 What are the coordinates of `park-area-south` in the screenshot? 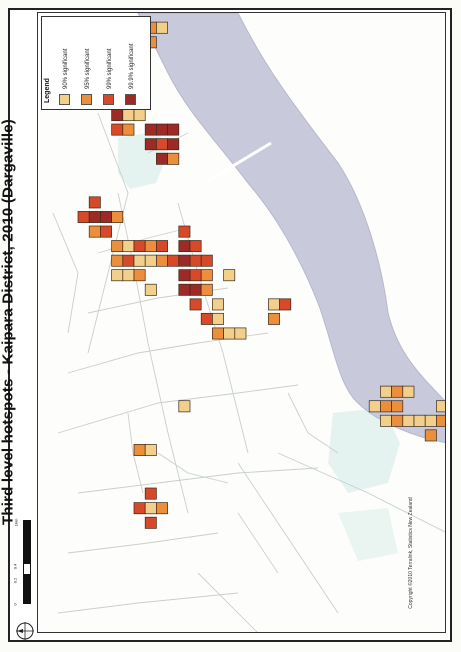 It's located at (364, 450).